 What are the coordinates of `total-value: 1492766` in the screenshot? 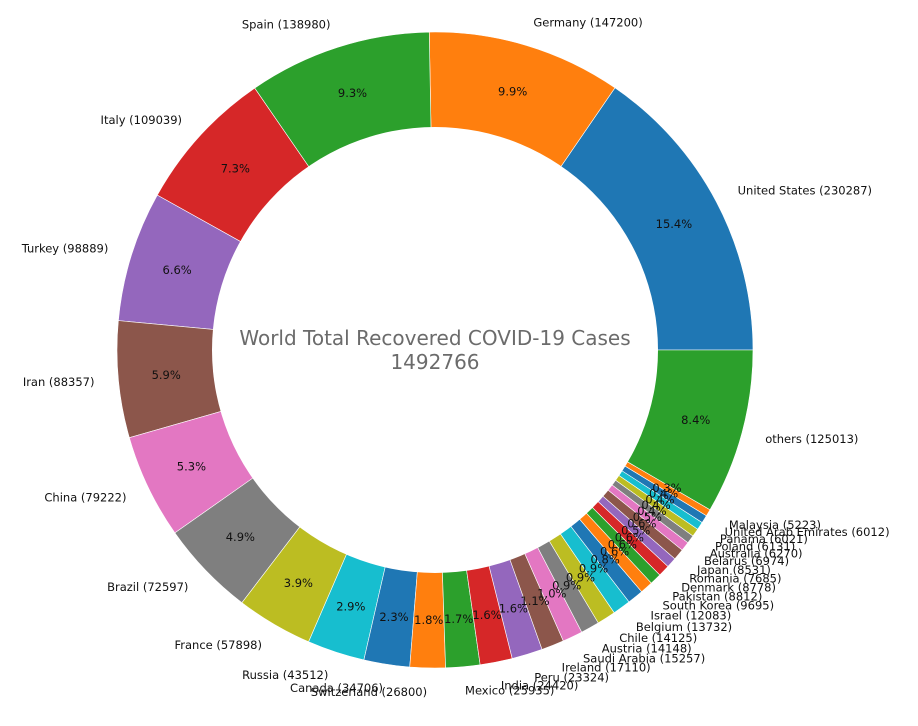 It's located at (434, 362).